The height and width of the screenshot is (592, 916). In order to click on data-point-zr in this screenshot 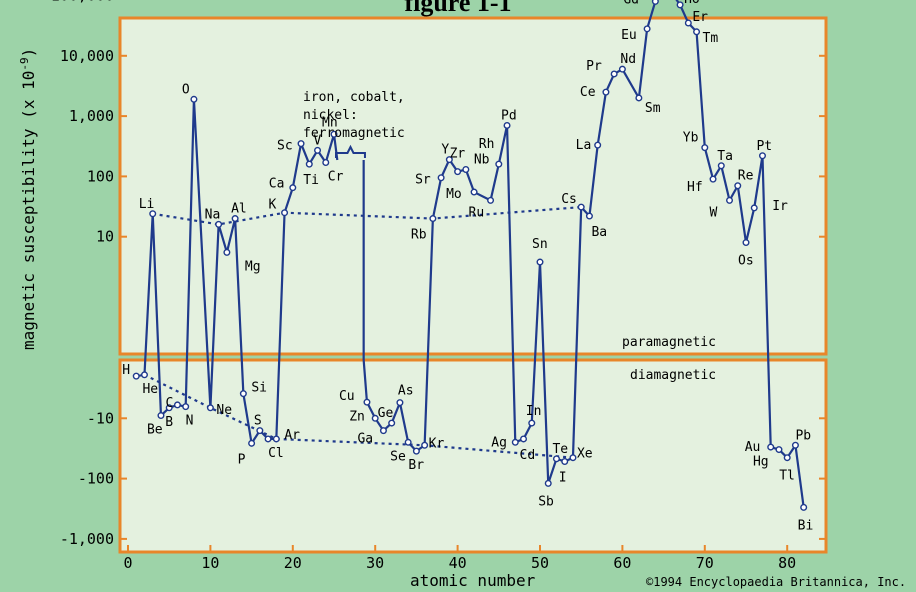, I will do `click(458, 172)`.